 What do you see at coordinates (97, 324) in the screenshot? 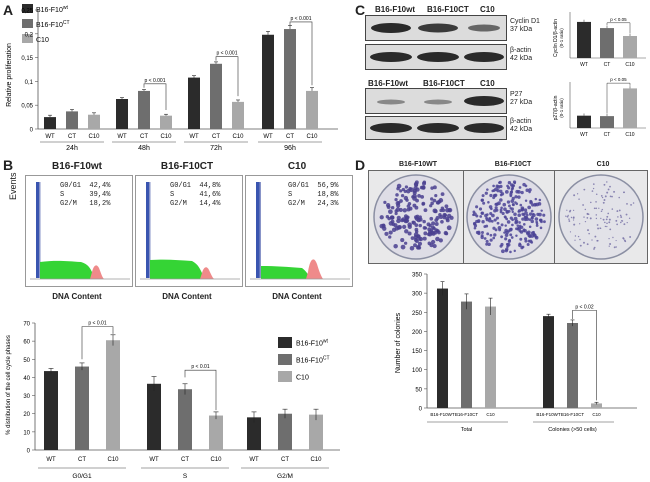
I see `p-value-label: p < 0.01` at bounding box center [97, 324].